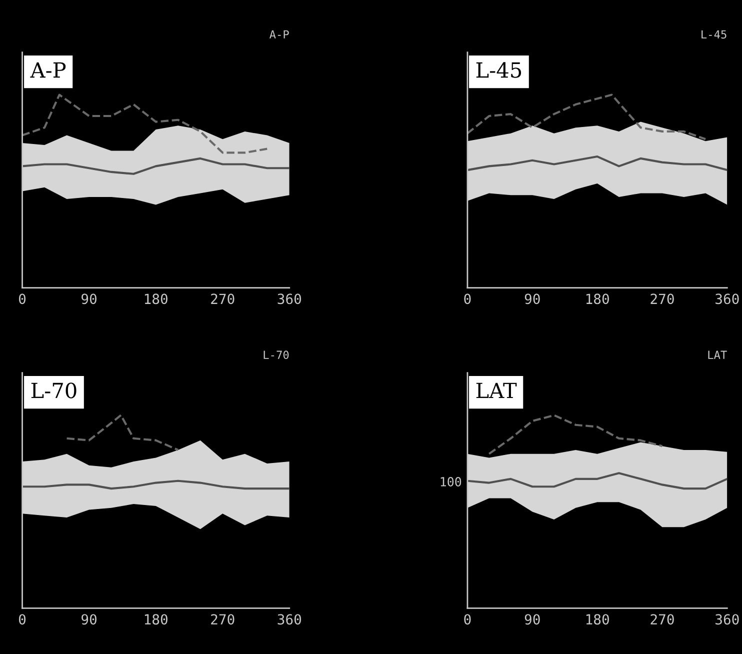 The height and width of the screenshot is (654, 742). What do you see at coordinates (717, 354) in the screenshot?
I see `chart-title: LAT` at bounding box center [717, 354].